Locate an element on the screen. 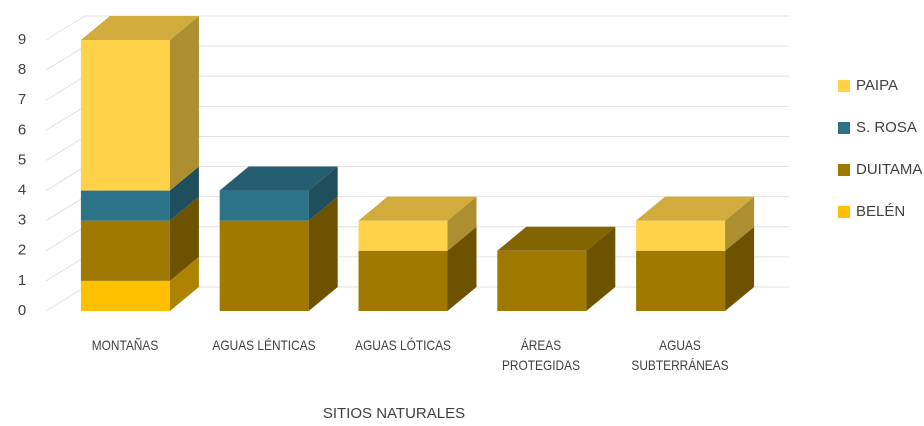 This screenshot has width=924, height=426. y-tick-label: 2 is located at coordinates (22, 250).